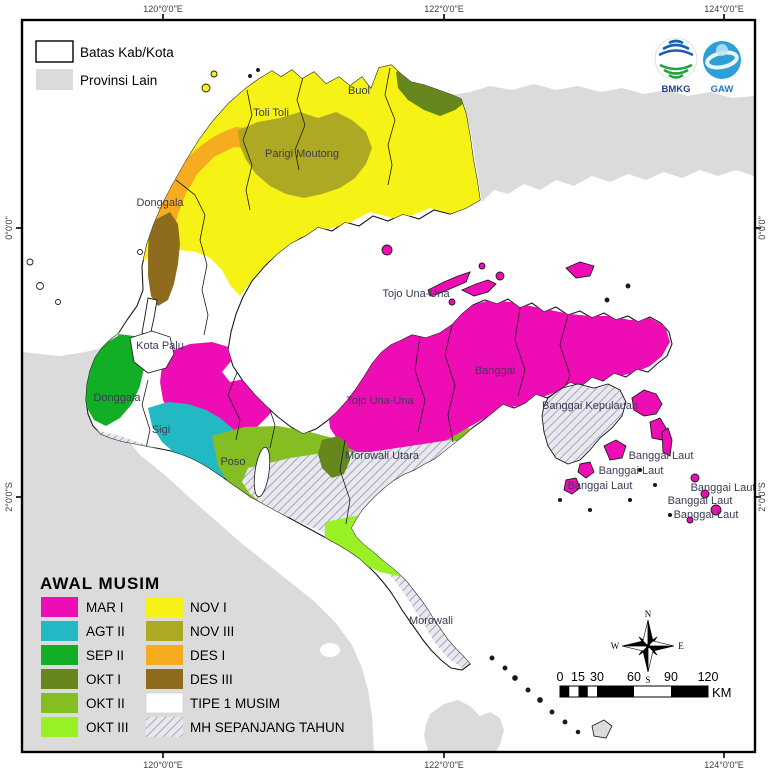  Describe the element at coordinates (380, 401) in the screenshot. I see `label-tojo-una-una: Tojo Una-Una` at that location.